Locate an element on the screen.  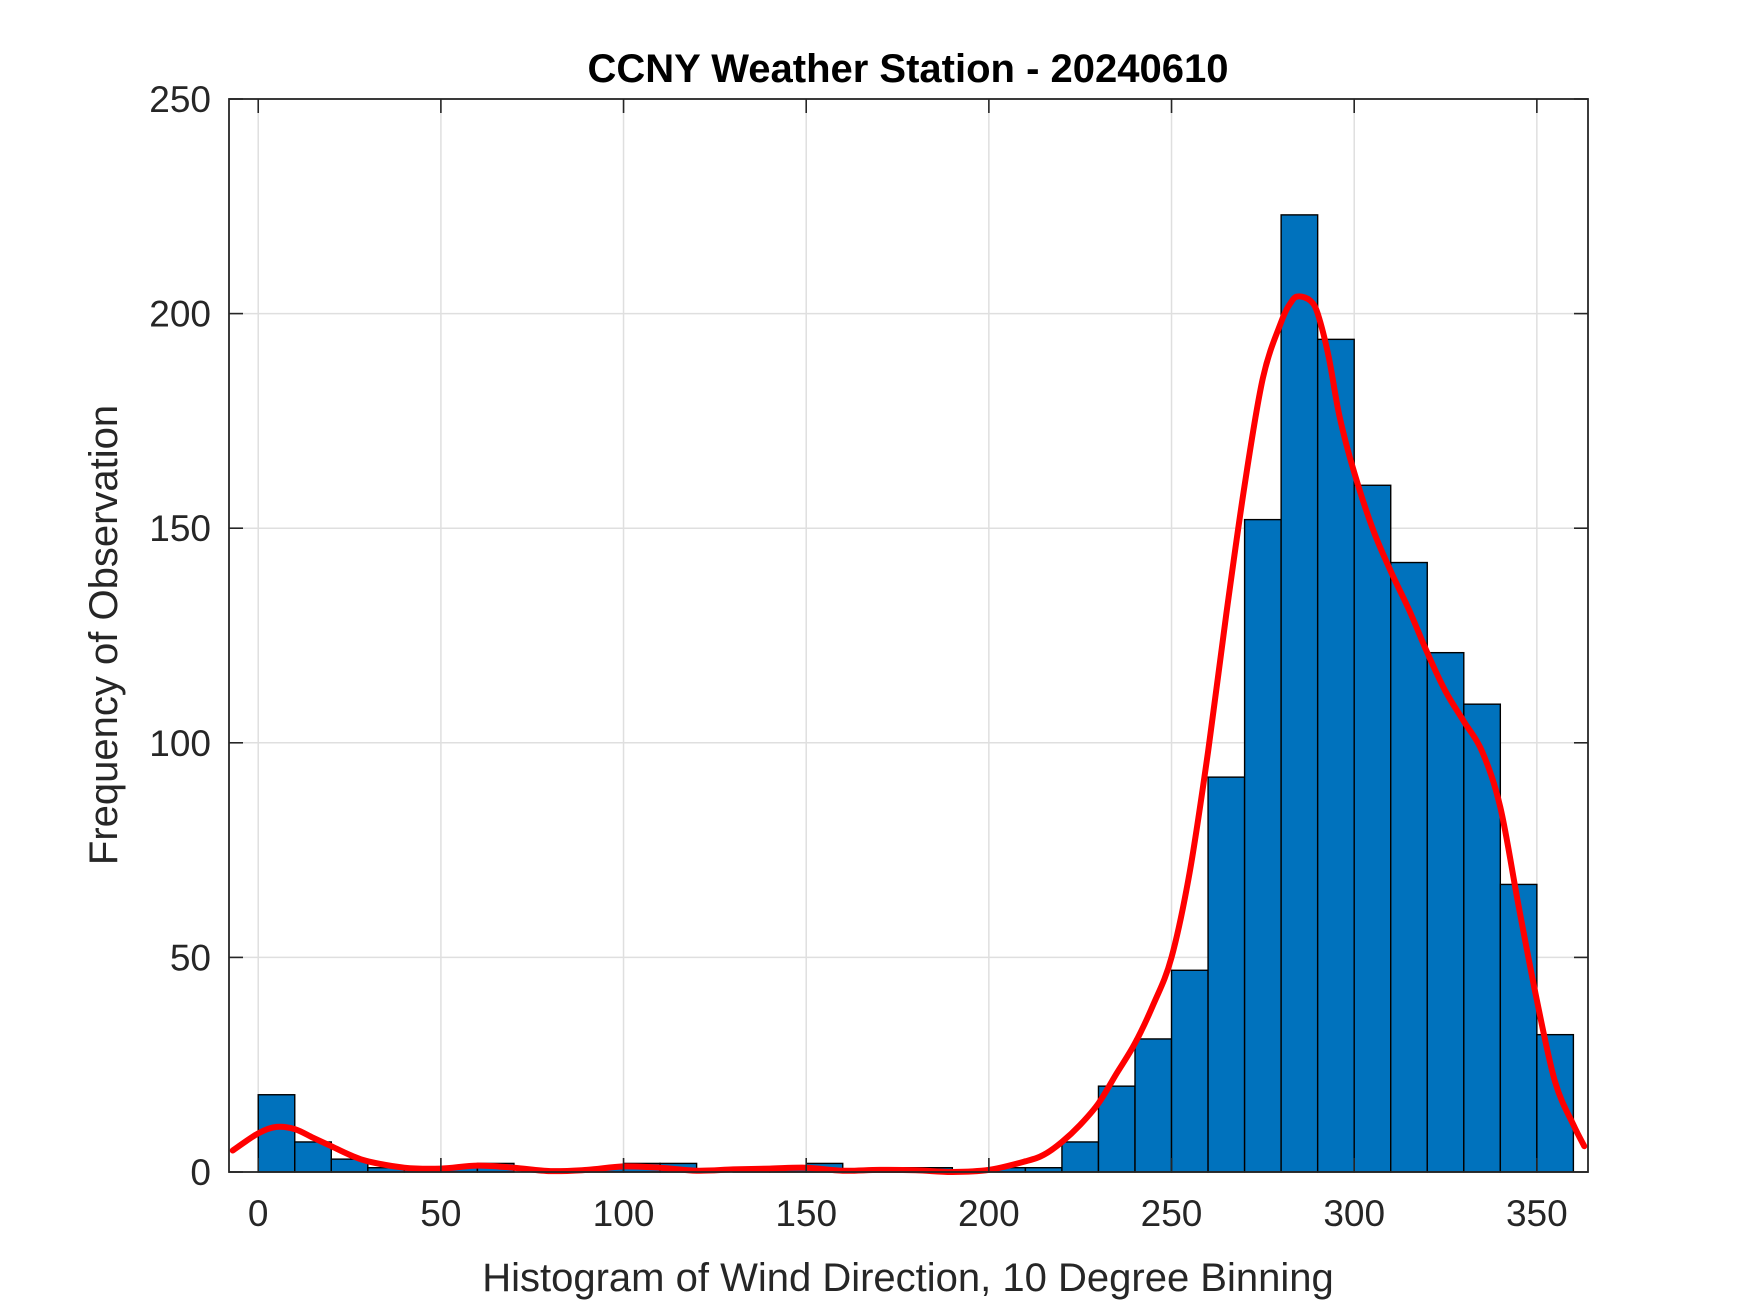
y-tick-label: 50 is located at coordinates (190, 957).